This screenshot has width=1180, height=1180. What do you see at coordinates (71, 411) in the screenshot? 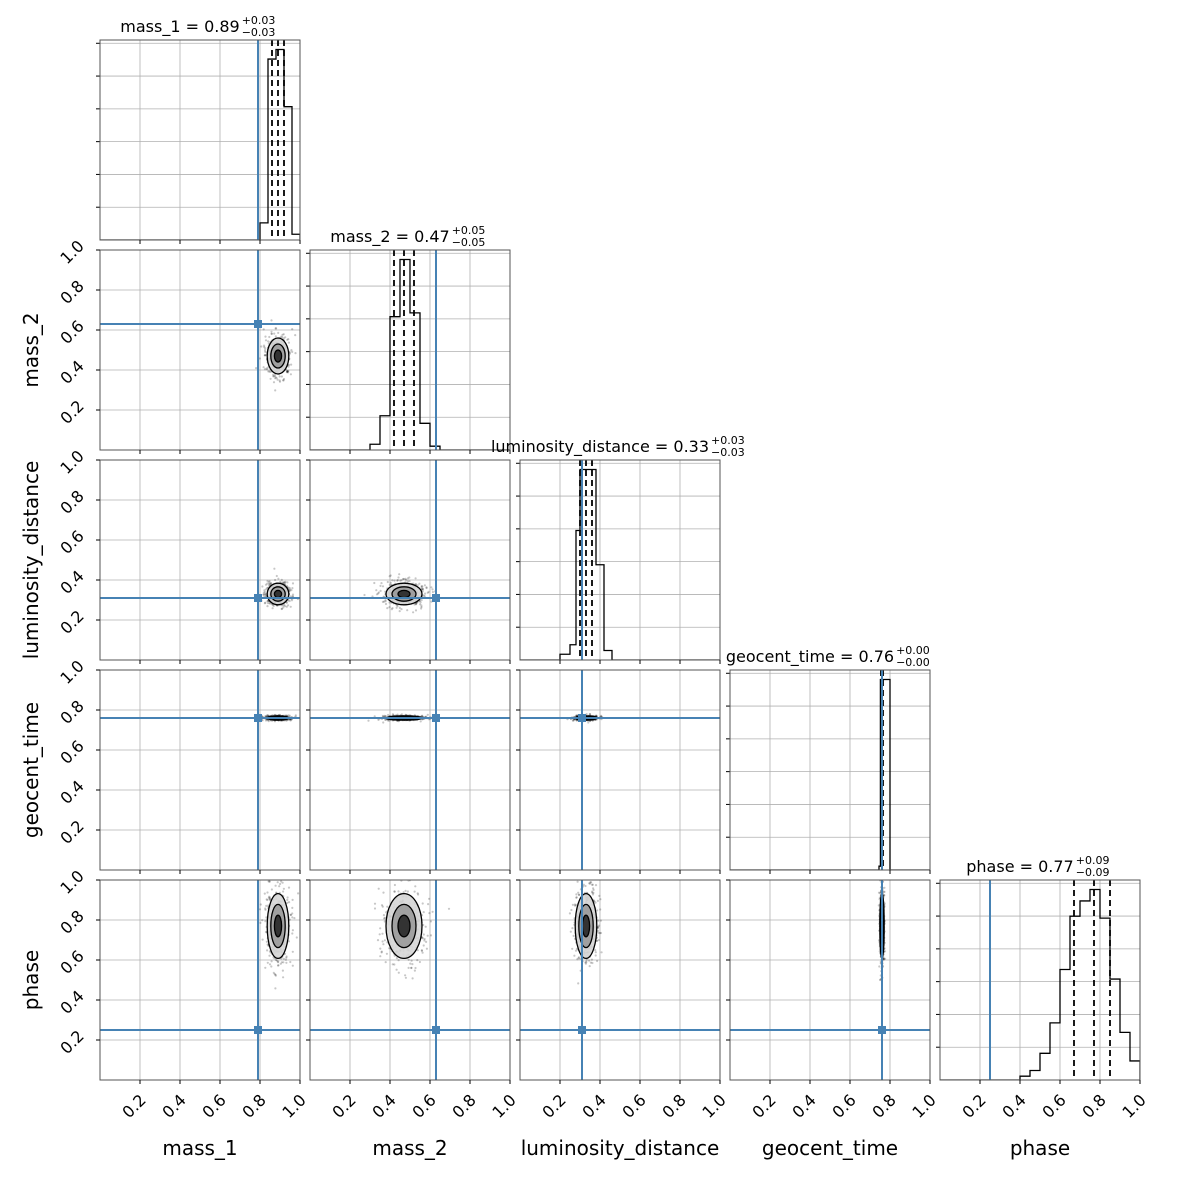
I see `y-tick-label: 0.2` at bounding box center [71, 411].